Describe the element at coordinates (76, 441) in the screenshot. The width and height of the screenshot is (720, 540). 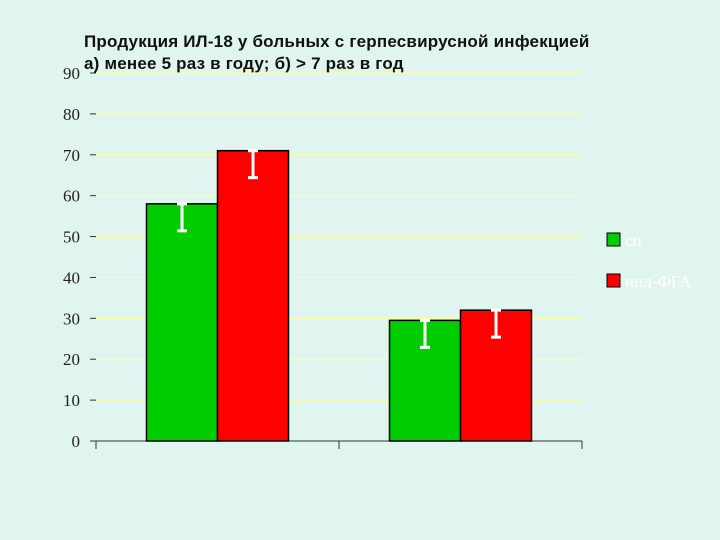
I see `y-tick-label: 0` at that location.